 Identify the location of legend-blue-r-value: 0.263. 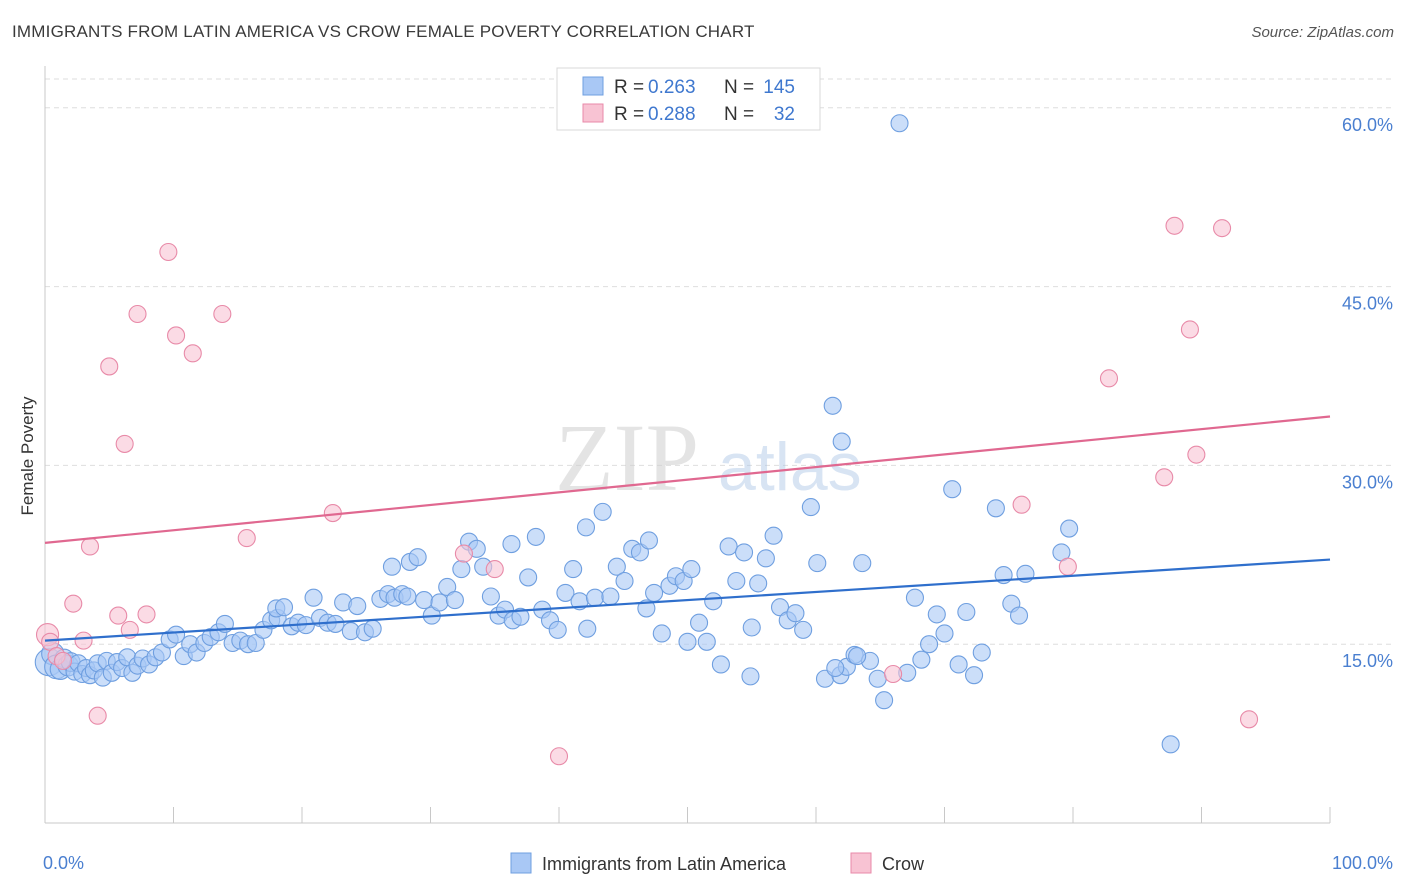
(672, 87).